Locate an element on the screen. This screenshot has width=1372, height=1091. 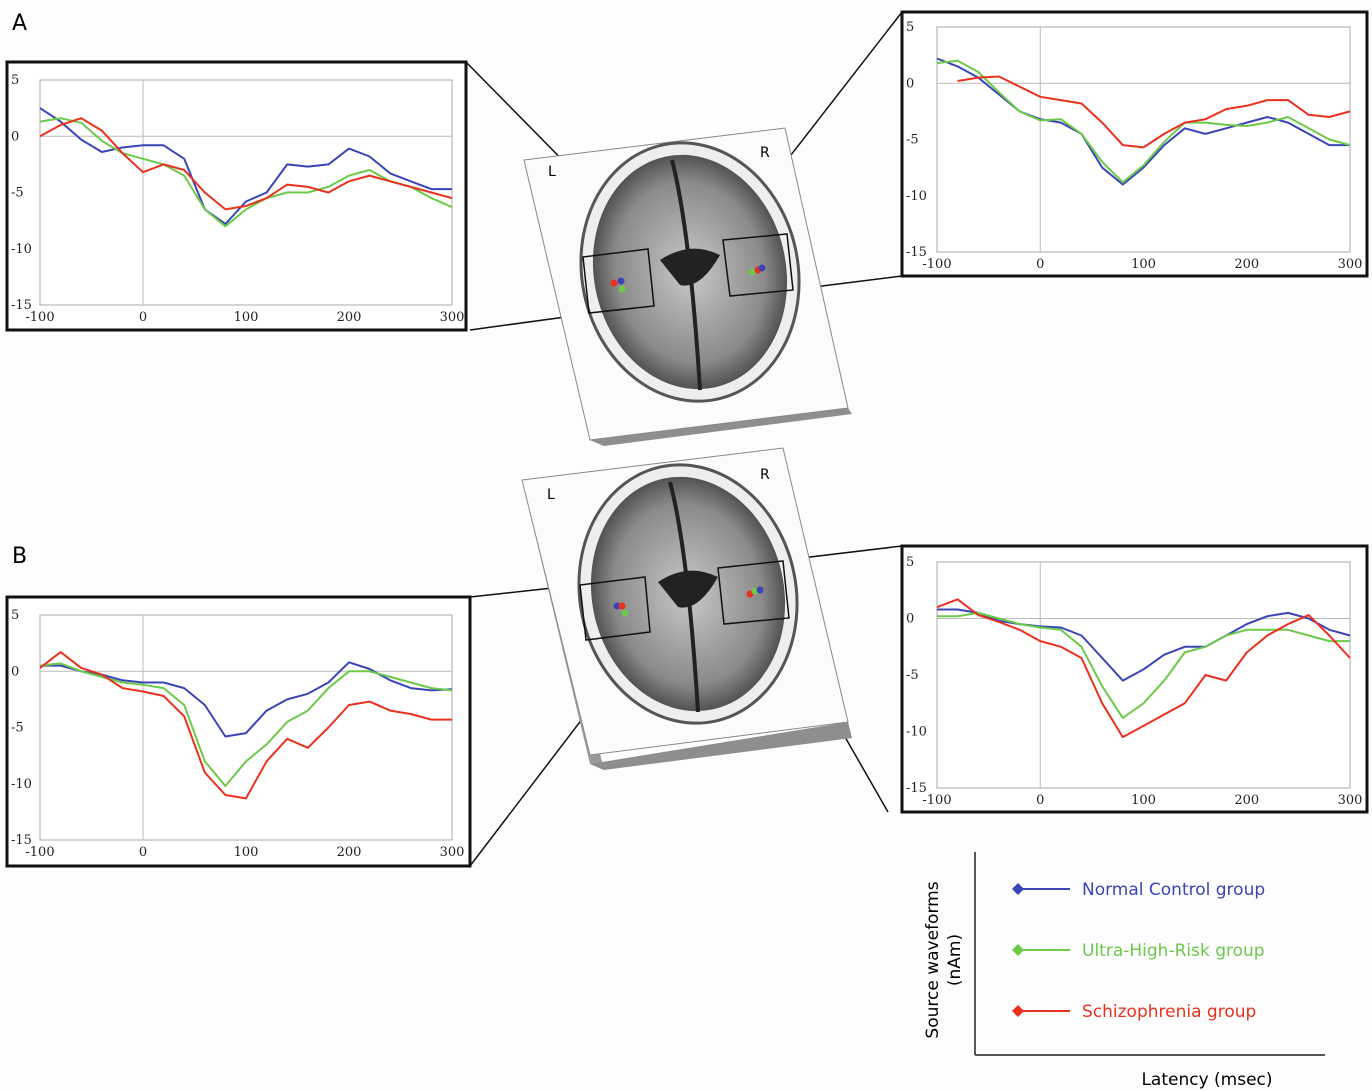
brain-bottom is located at coordinates (686, 608).